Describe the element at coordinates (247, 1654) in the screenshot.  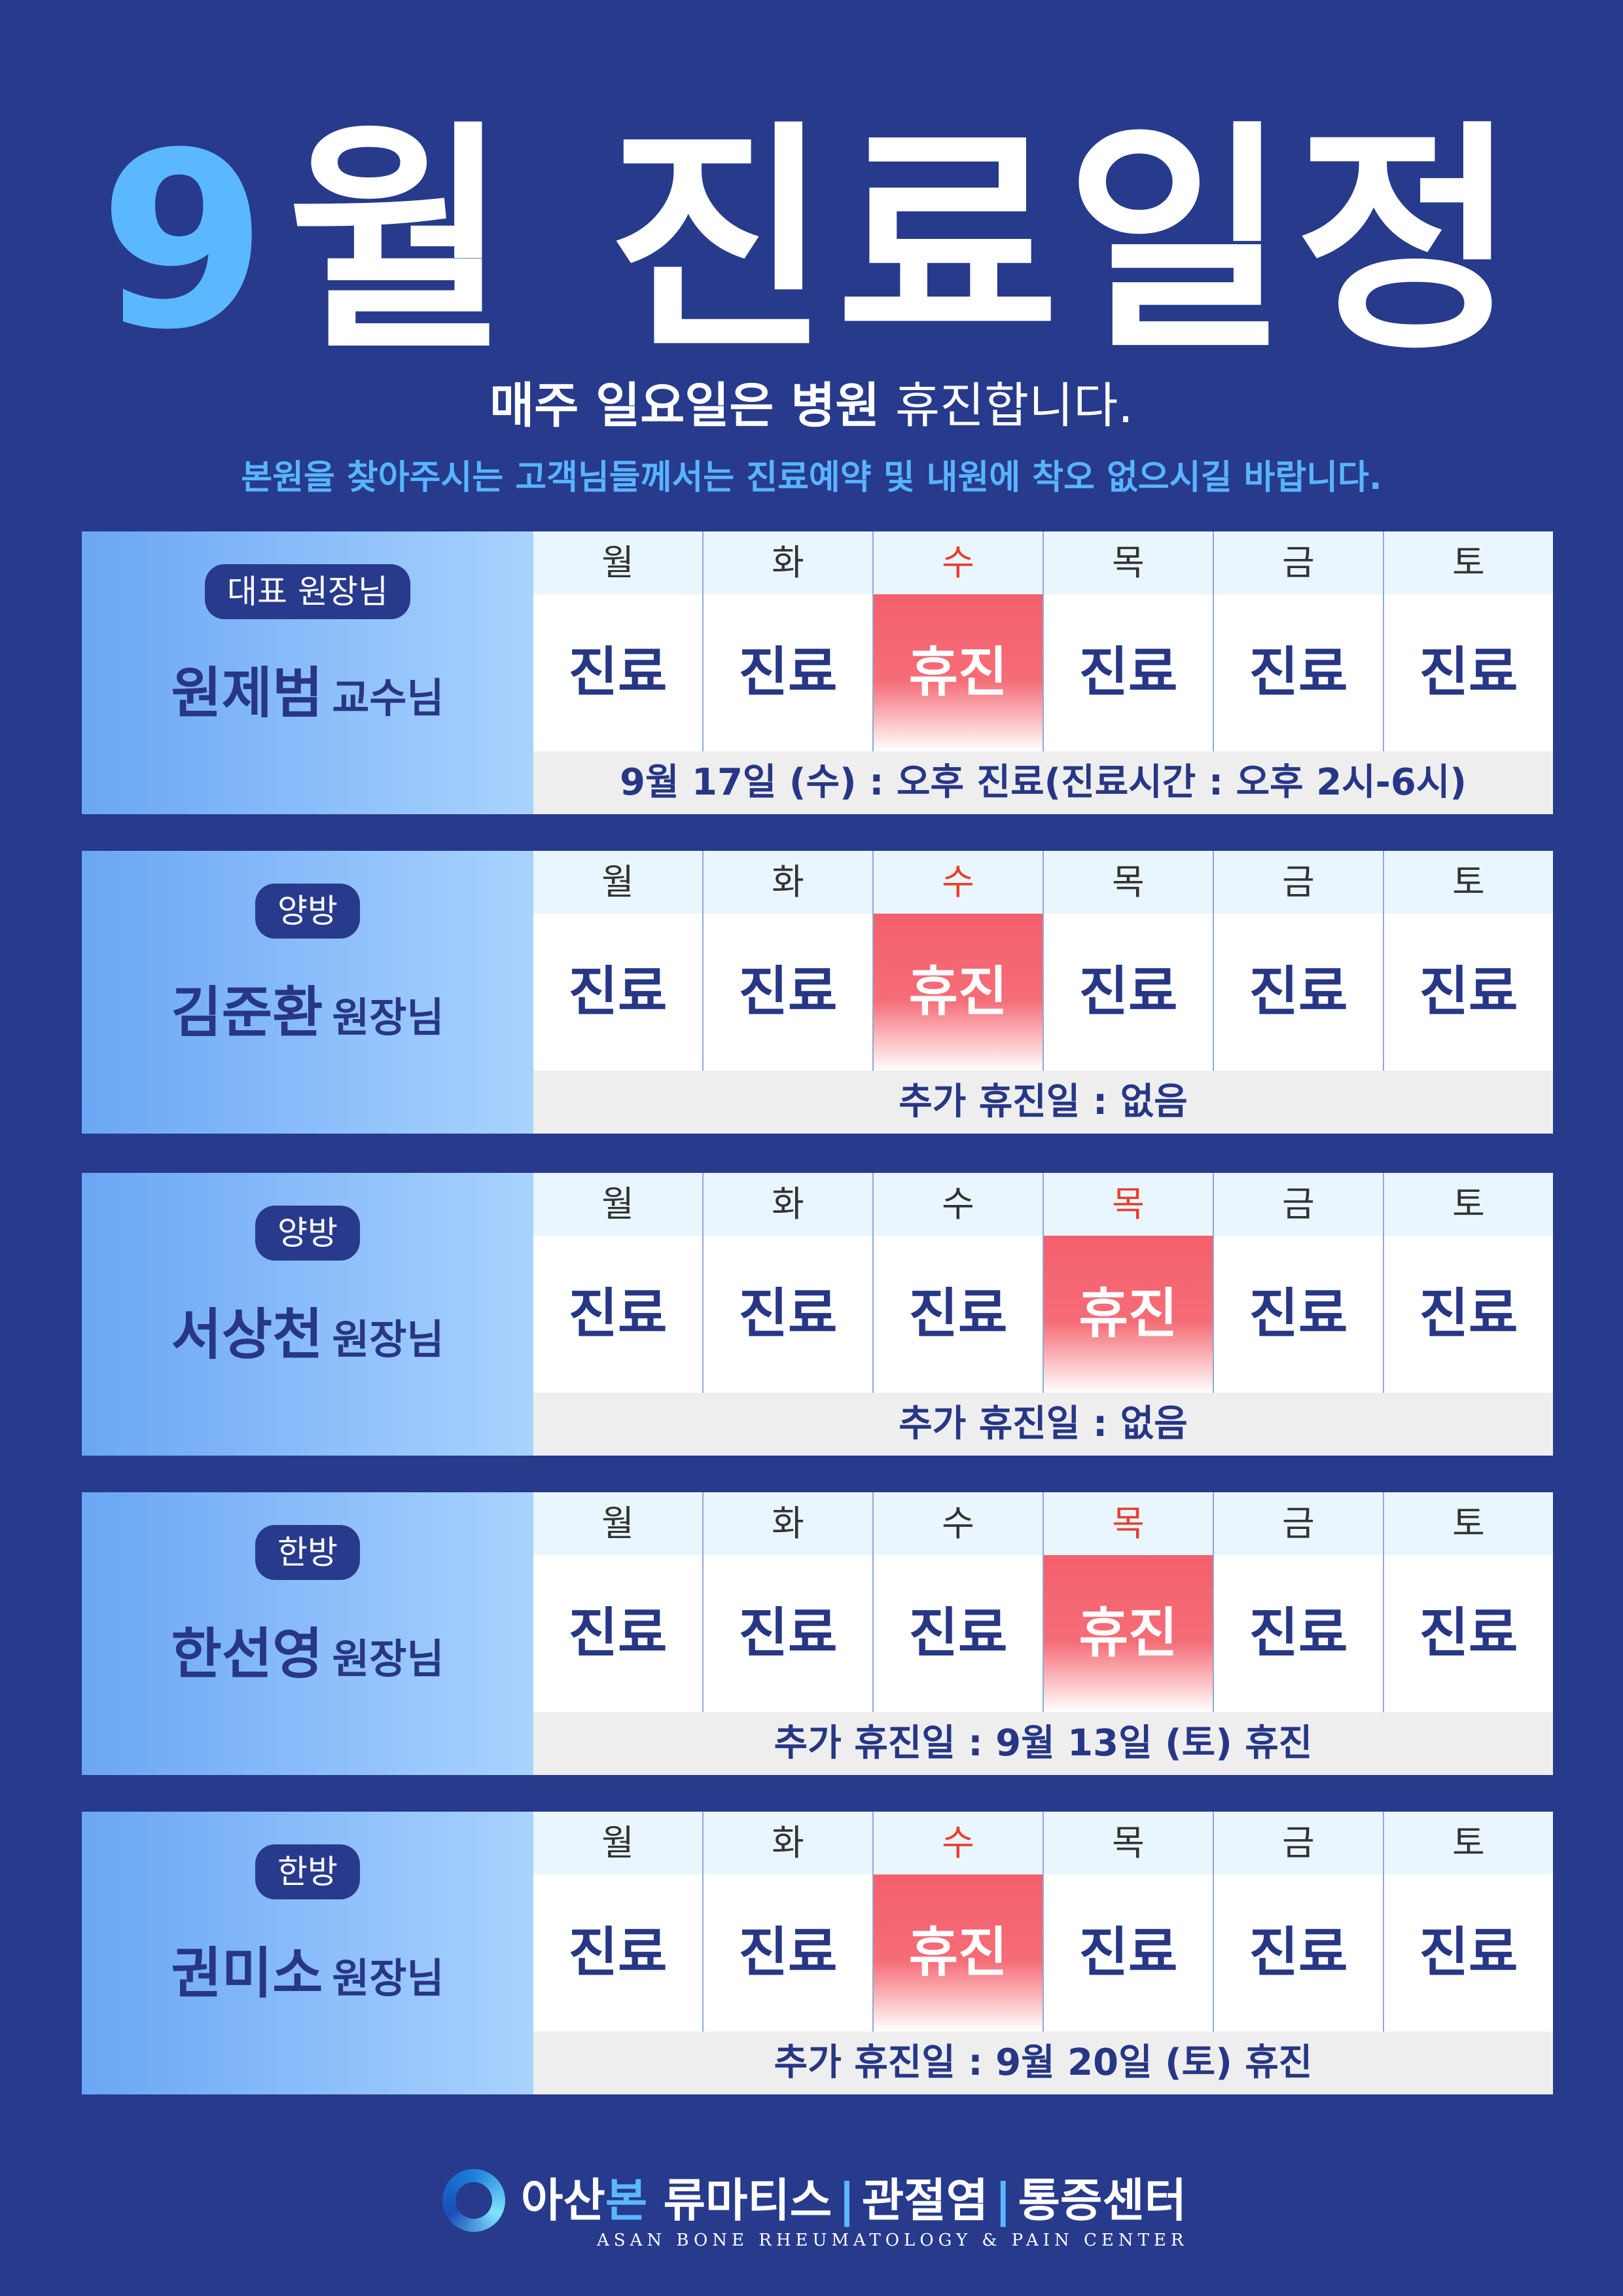
I see `doctor-name-text: 한선영` at that location.